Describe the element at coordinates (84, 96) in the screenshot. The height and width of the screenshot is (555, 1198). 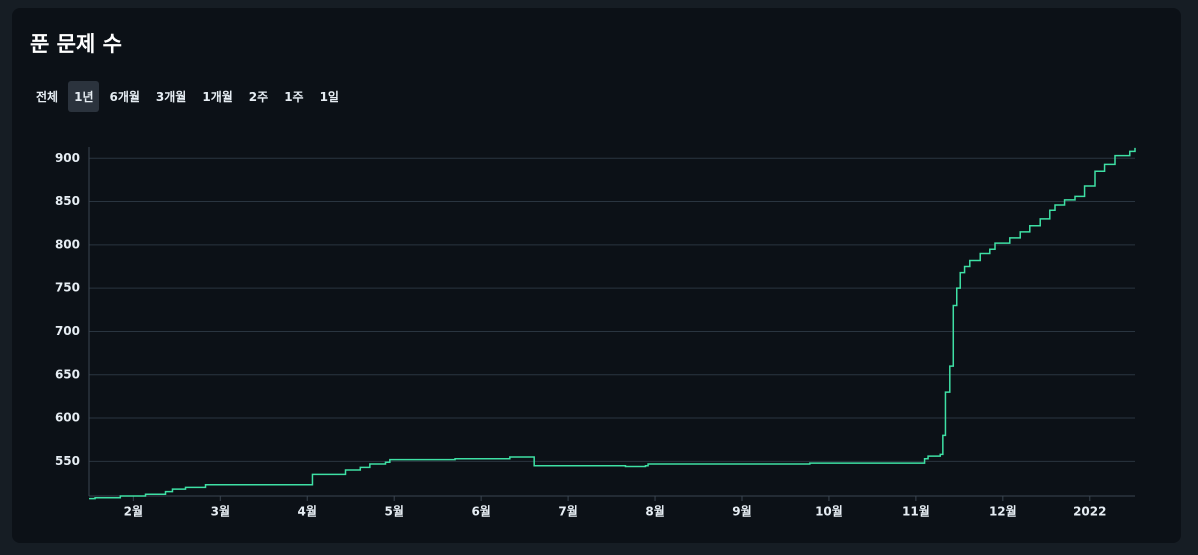
I see `range-button: 1년` at that location.